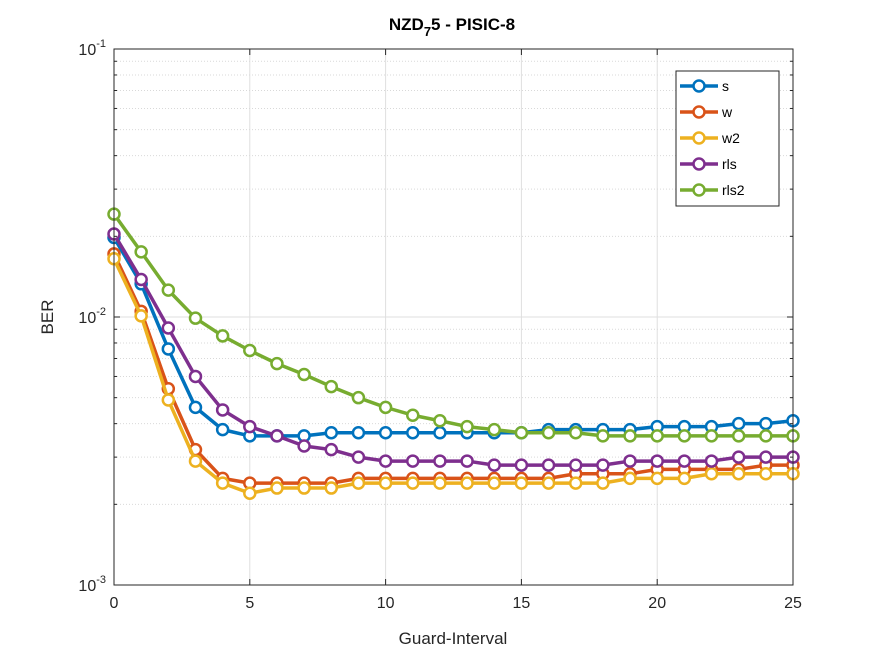 The width and height of the screenshot is (875, 656). Describe the element at coordinates (92, 316) in the screenshot. I see `y-tick-label: 10⁻²` at that location.